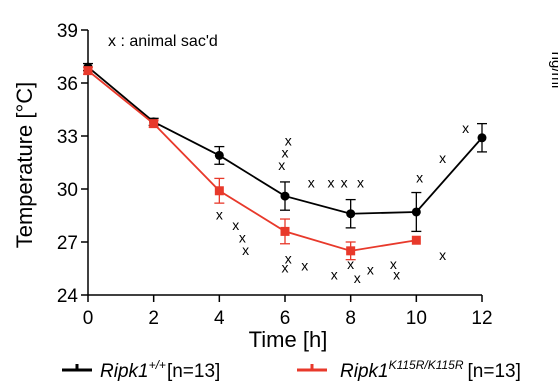 This screenshot has height=387, width=558. What do you see at coordinates (67, 84) in the screenshot?
I see `y-tick-label: 36` at bounding box center [67, 84].